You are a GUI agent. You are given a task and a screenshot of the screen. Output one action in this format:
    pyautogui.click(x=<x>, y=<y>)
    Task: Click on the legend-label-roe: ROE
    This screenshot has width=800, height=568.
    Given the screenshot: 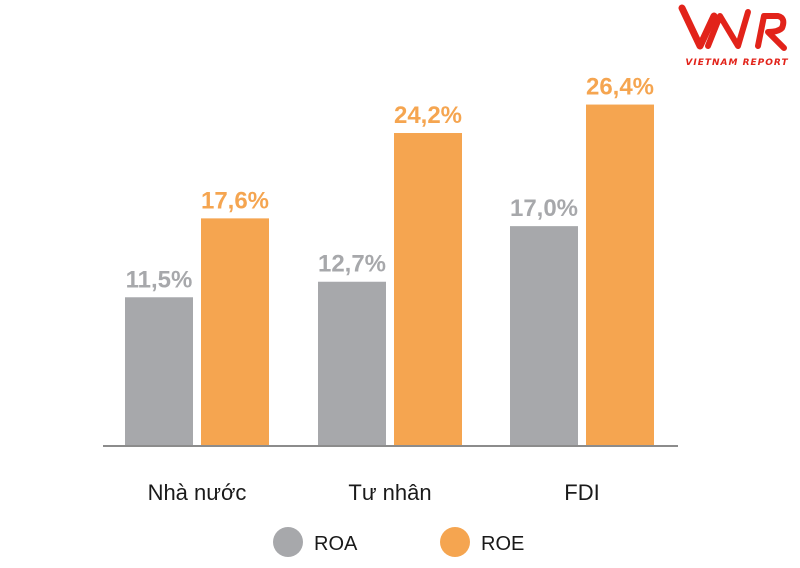 What is the action you would take?
    pyautogui.click(x=502, y=544)
    